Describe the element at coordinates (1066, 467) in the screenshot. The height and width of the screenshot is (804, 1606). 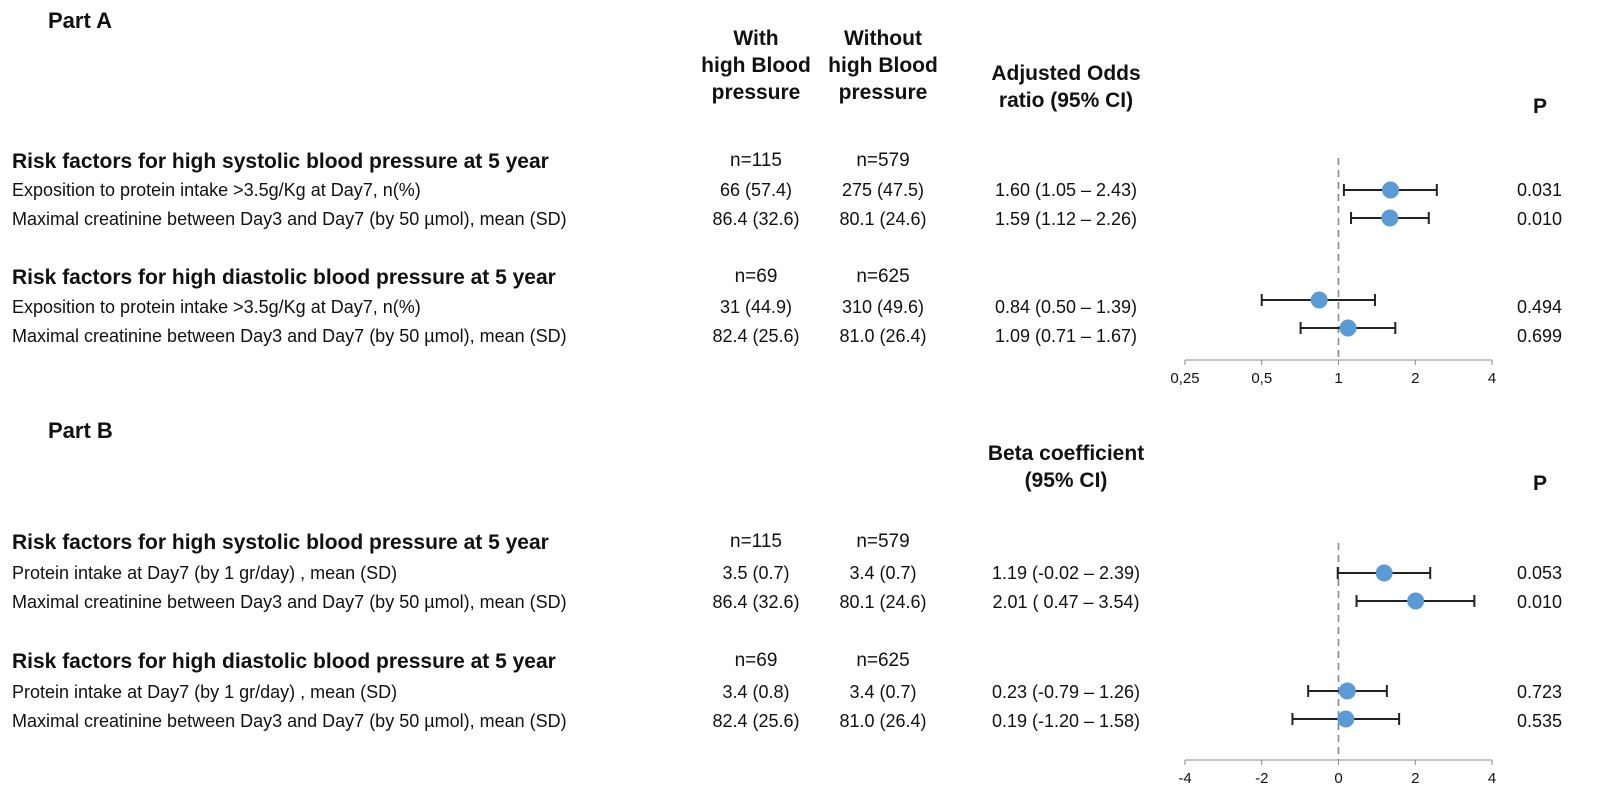
I see `beta-coefficient-header: Beta coefficient (95% CI)` at that location.